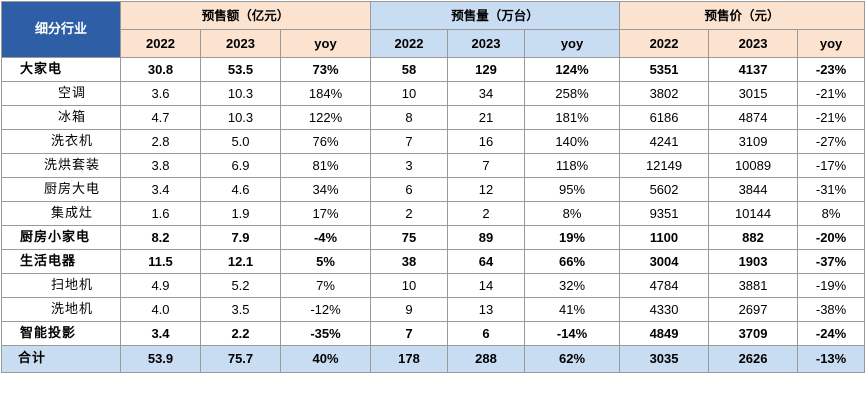 This screenshot has height=412, width=865. What do you see at coordinates (495, 15) in the screenshot?
I see `group-header-volume: 预售量（万台）` at bounding box center [495, 15].